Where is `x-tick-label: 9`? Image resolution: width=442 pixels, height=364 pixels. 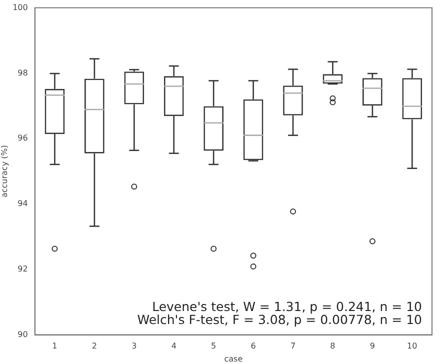 x-tick-label: 9 is located at coordinates (372, 346).